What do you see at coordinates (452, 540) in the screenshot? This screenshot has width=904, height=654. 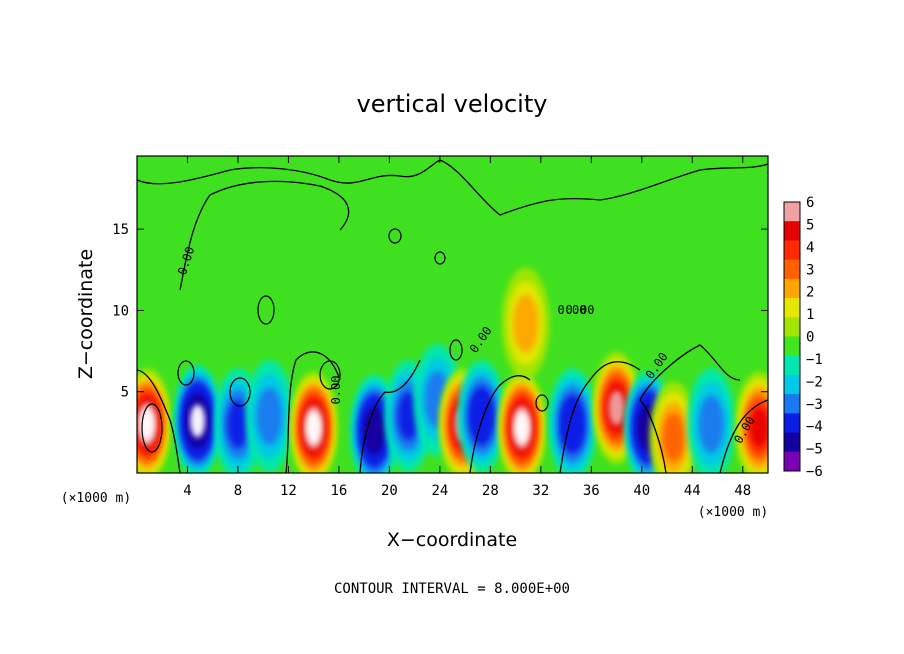 I see `x-axis-label: X−coordinate` at bounding box center [452, 540].